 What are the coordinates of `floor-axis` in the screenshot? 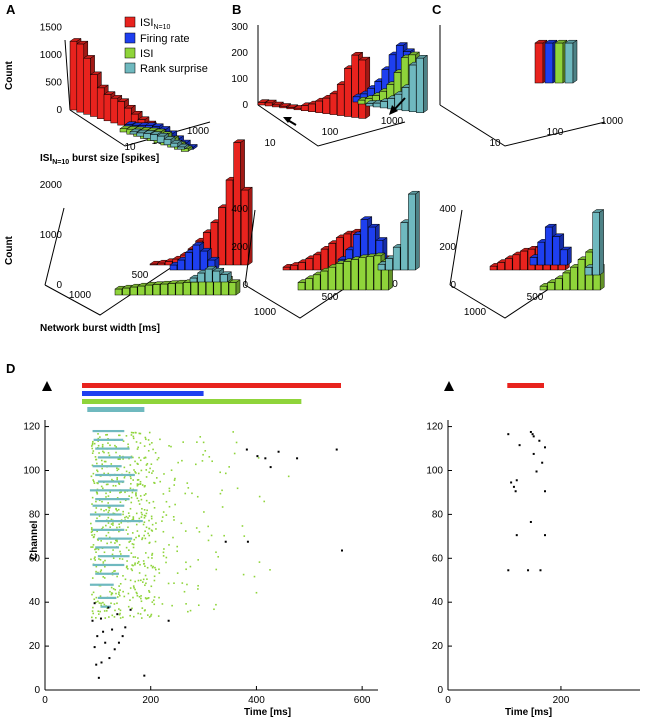 It's located at (140, 128).